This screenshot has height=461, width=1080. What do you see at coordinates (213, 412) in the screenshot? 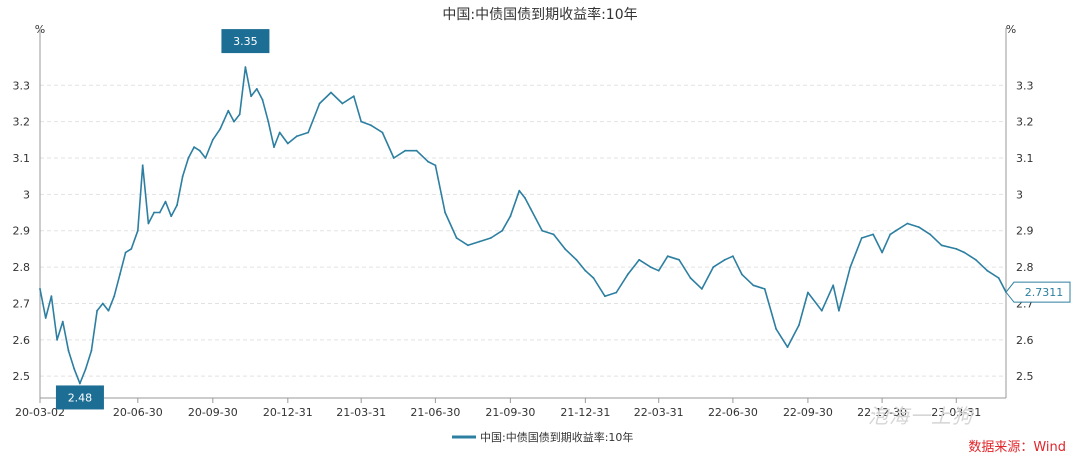
I see `x-tick-label: 20-09-30` at bounding box center [213, 412].